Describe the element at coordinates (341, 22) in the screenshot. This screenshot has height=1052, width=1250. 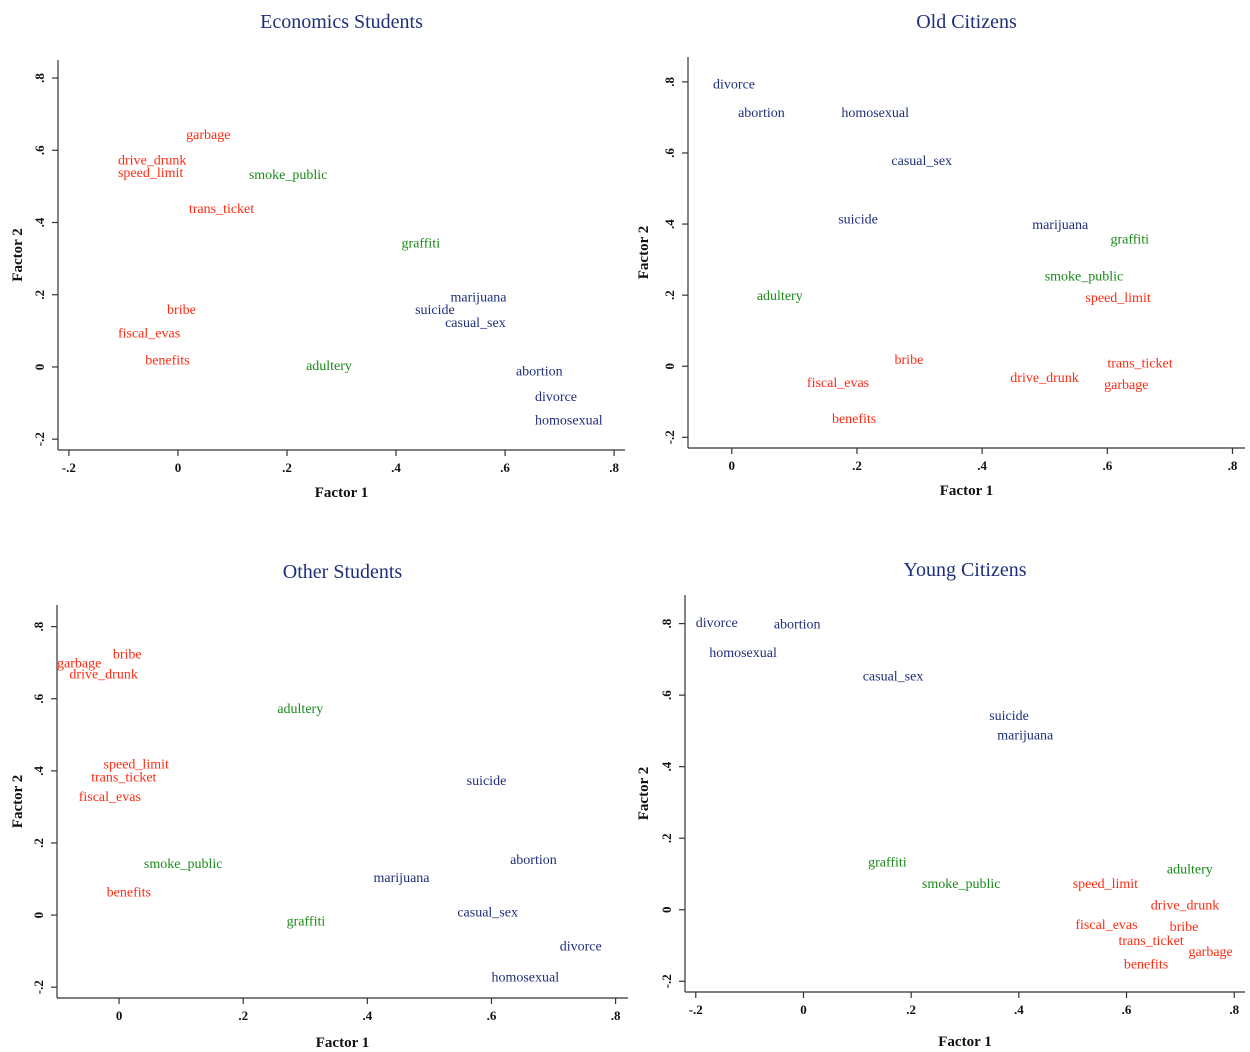
I see `chart-title: Economics Students` at that location.